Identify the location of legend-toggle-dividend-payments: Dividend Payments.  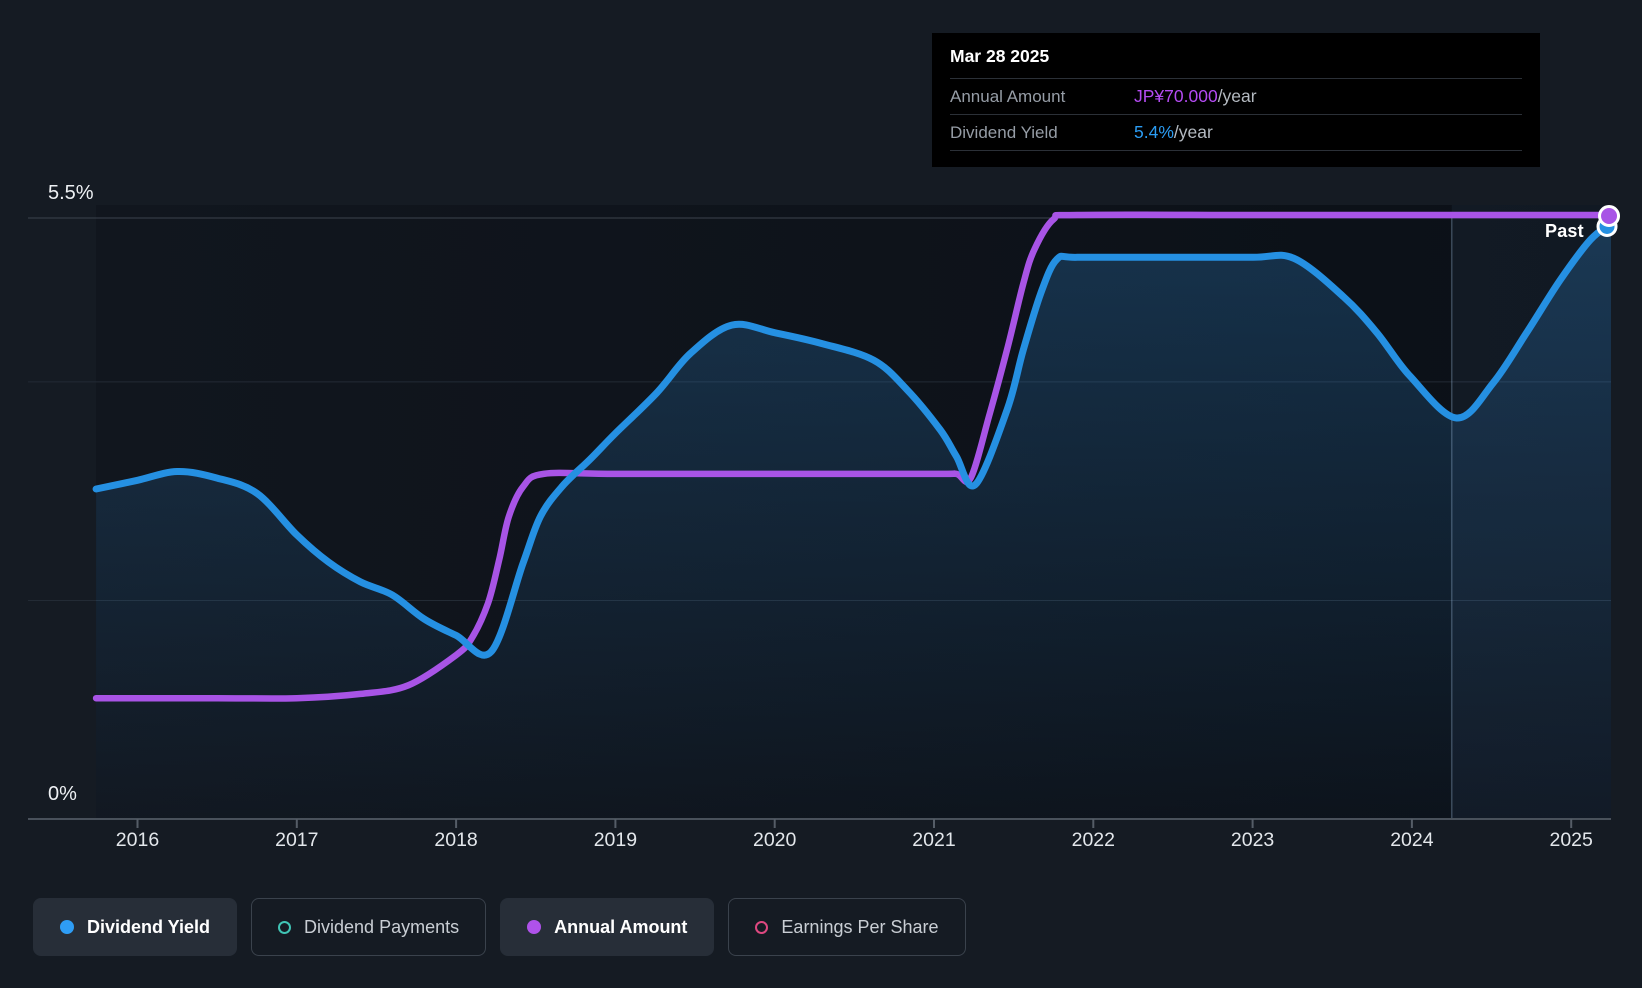
(369, 927).